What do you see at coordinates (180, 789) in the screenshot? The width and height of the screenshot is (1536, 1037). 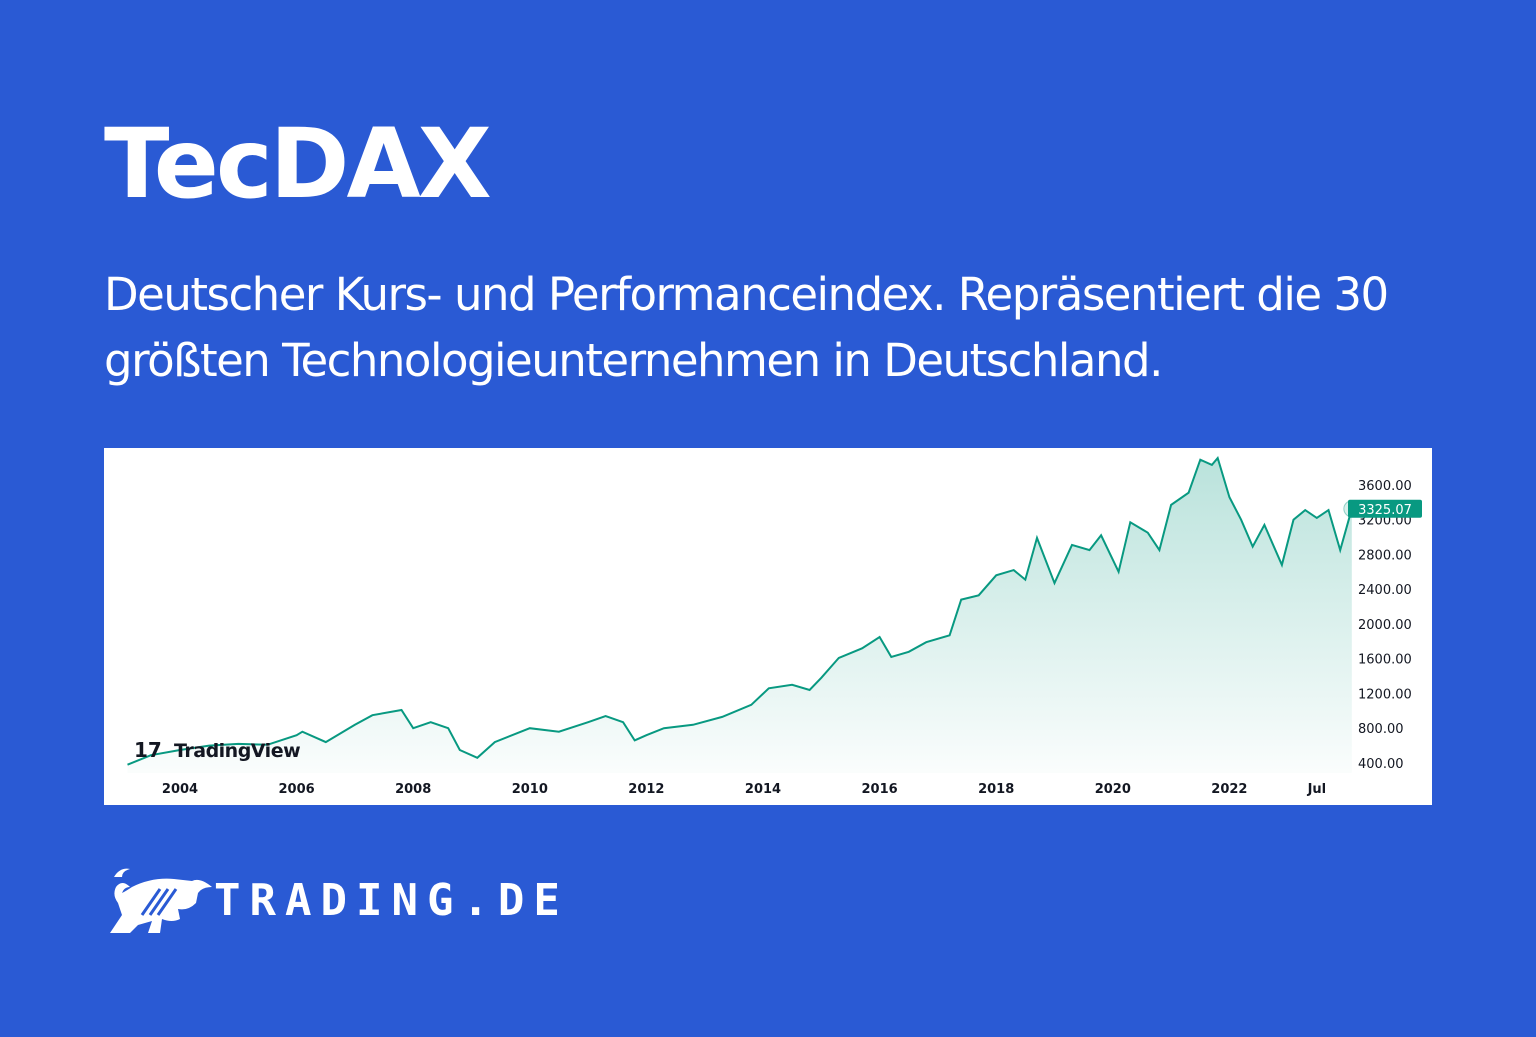 I see `x-tick-label: 2004` at bounding box center [180, 789].